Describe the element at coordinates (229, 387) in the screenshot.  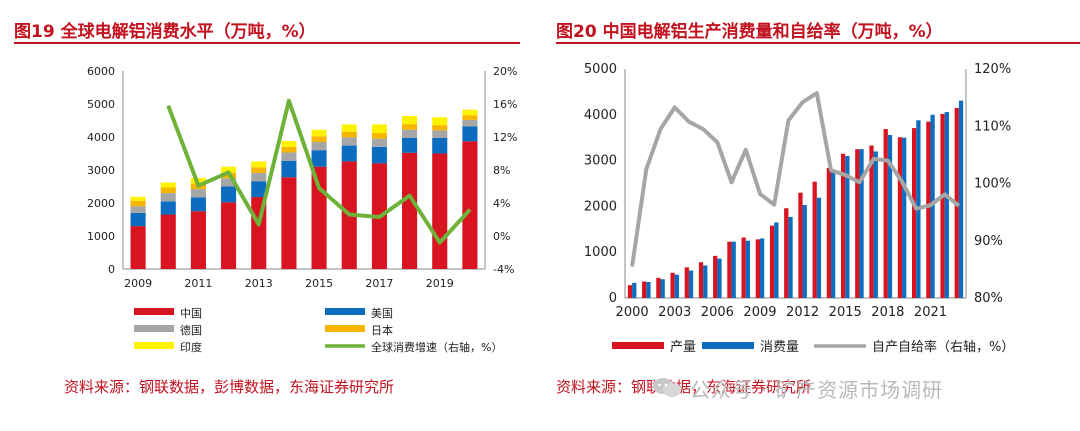
I see `left-source: 资料来源：钢联数据，彭博数据，东海证券研究所` at that location.